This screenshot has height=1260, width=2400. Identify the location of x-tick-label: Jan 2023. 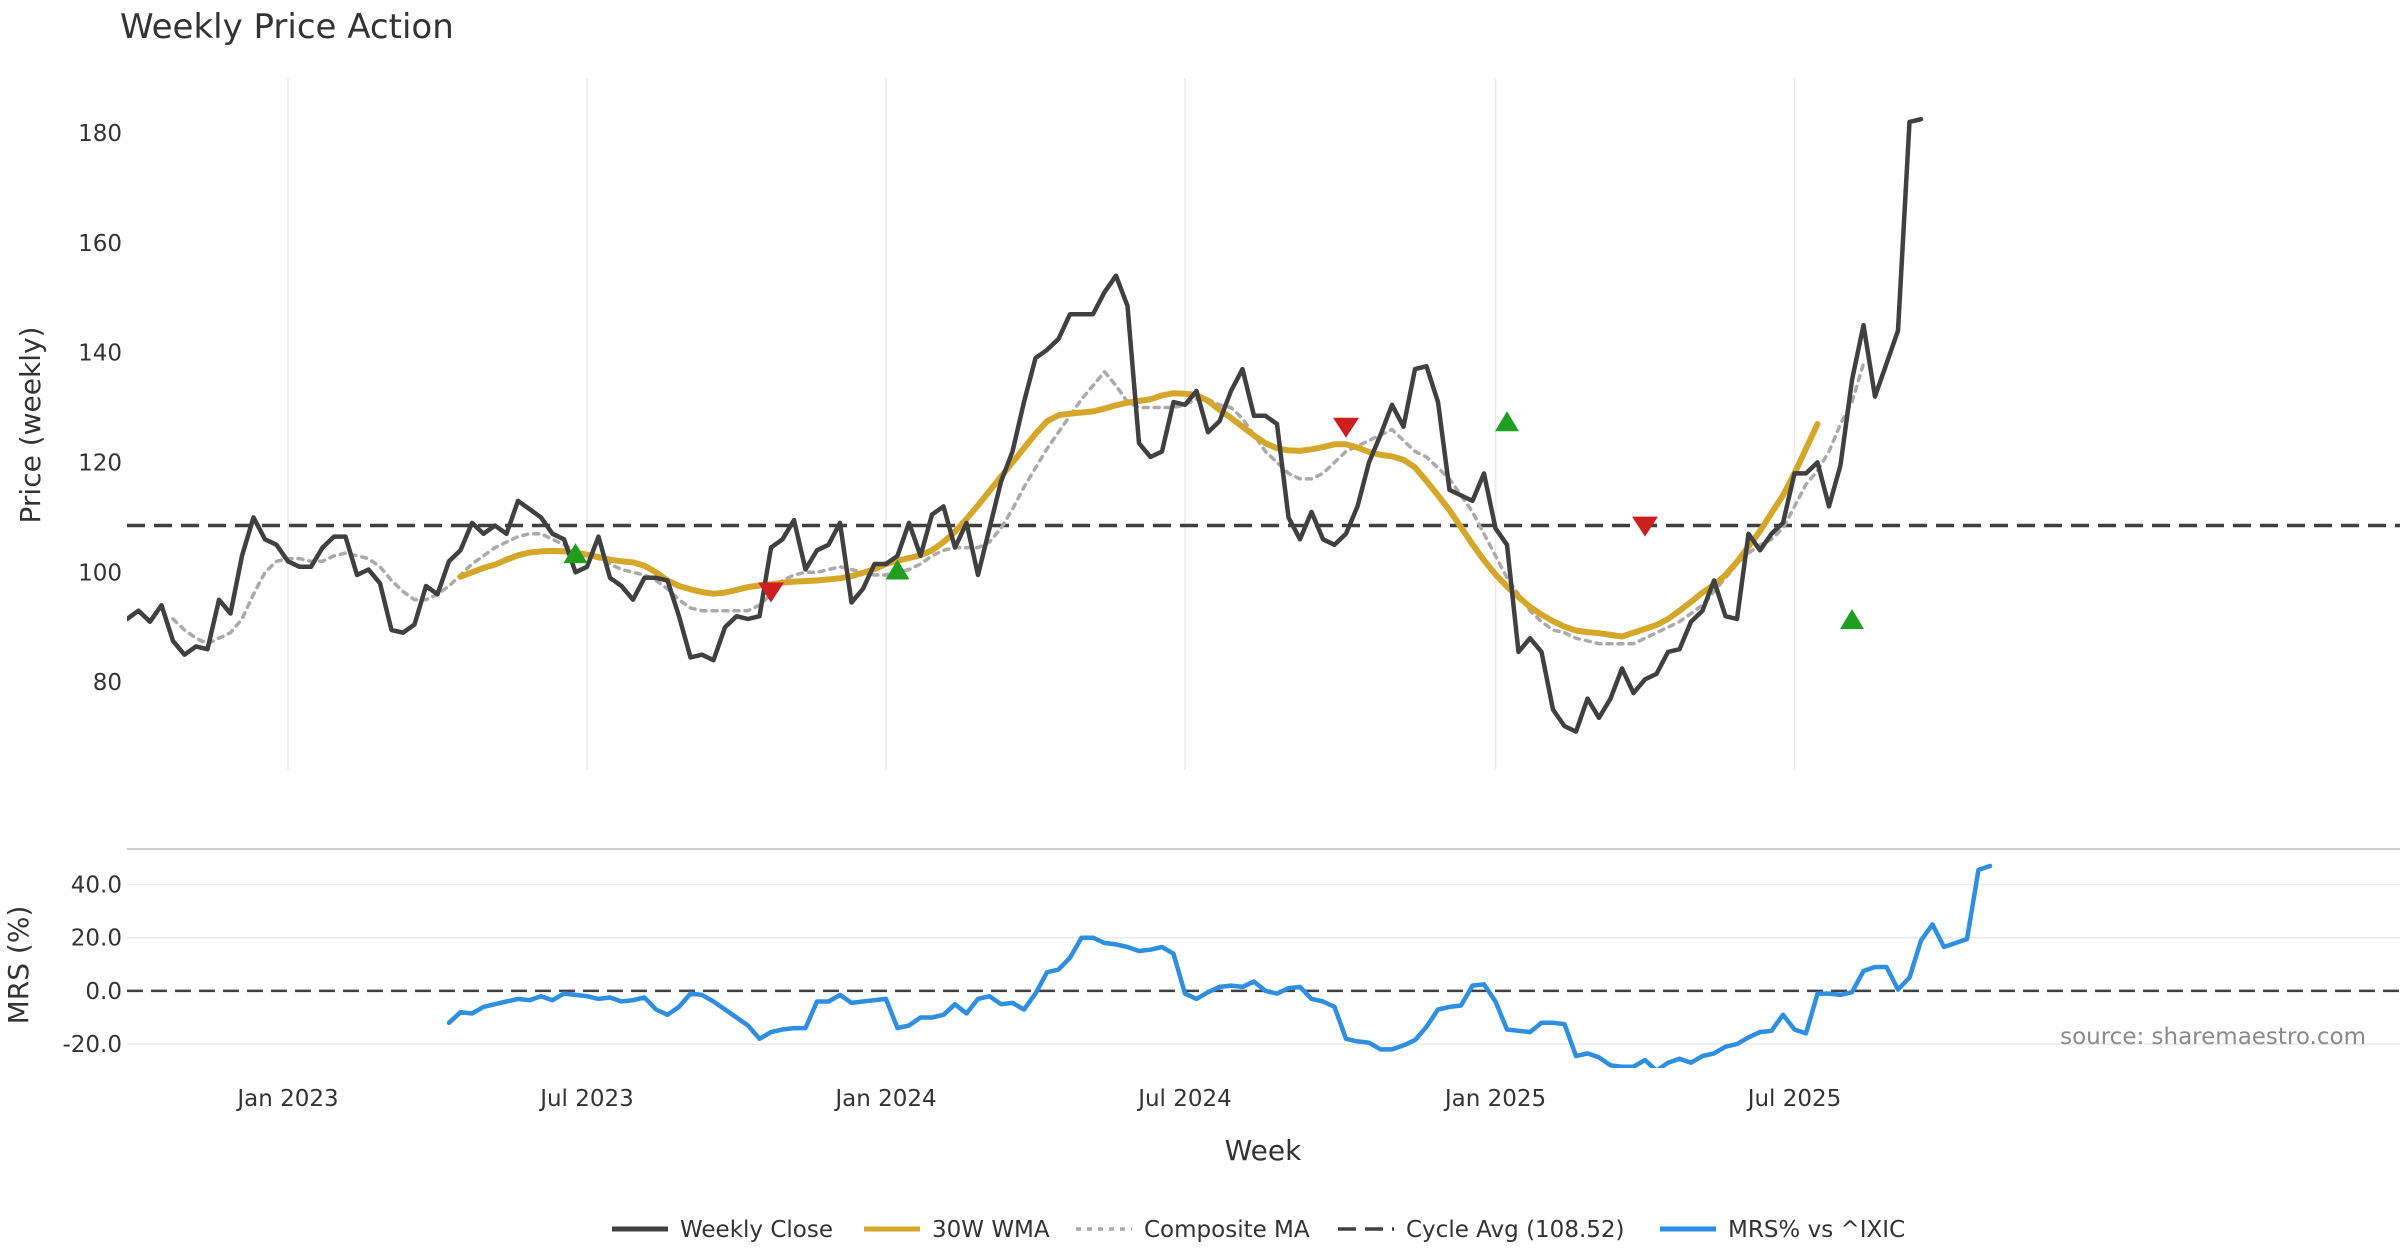
(286, 1099).